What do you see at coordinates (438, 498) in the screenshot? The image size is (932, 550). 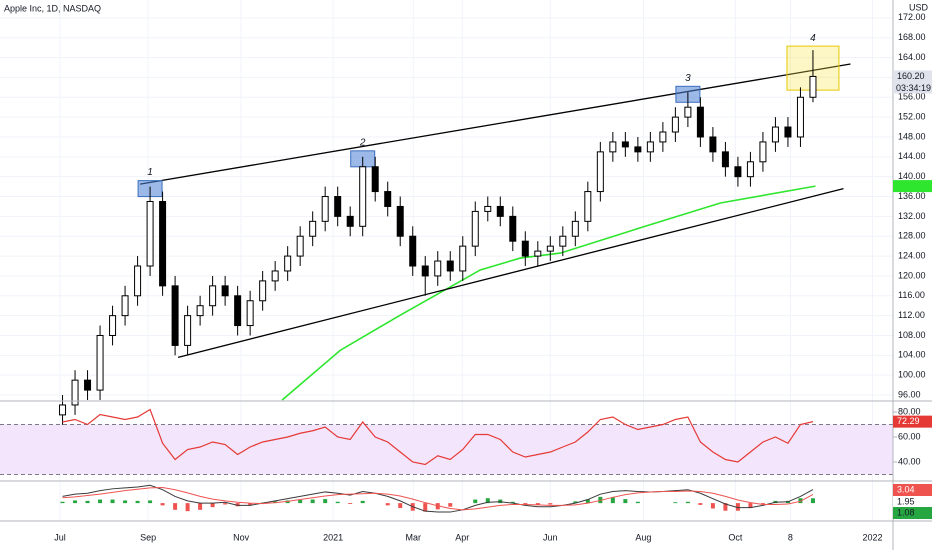 I see `macd-line` at bounding box center [438, 498].